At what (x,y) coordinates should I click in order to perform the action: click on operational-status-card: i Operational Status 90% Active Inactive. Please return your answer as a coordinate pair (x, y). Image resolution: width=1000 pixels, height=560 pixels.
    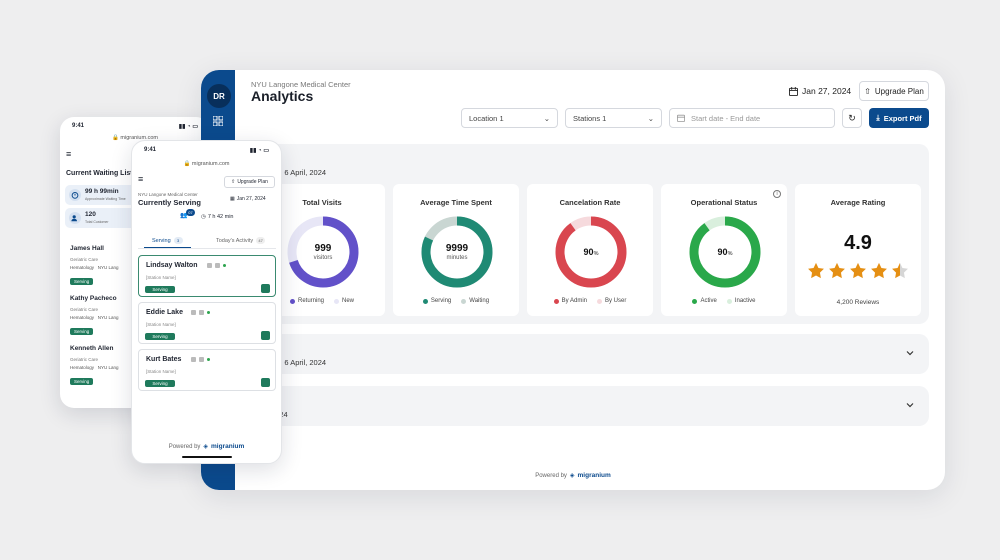
    Looking at the image, I should click on (724, 250).